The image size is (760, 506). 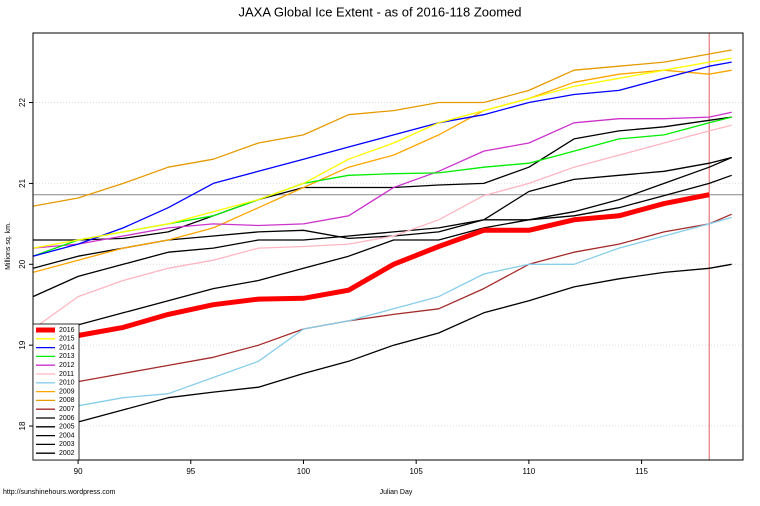 I want to click on legend-label: 2008, so click(x=67, y=400).